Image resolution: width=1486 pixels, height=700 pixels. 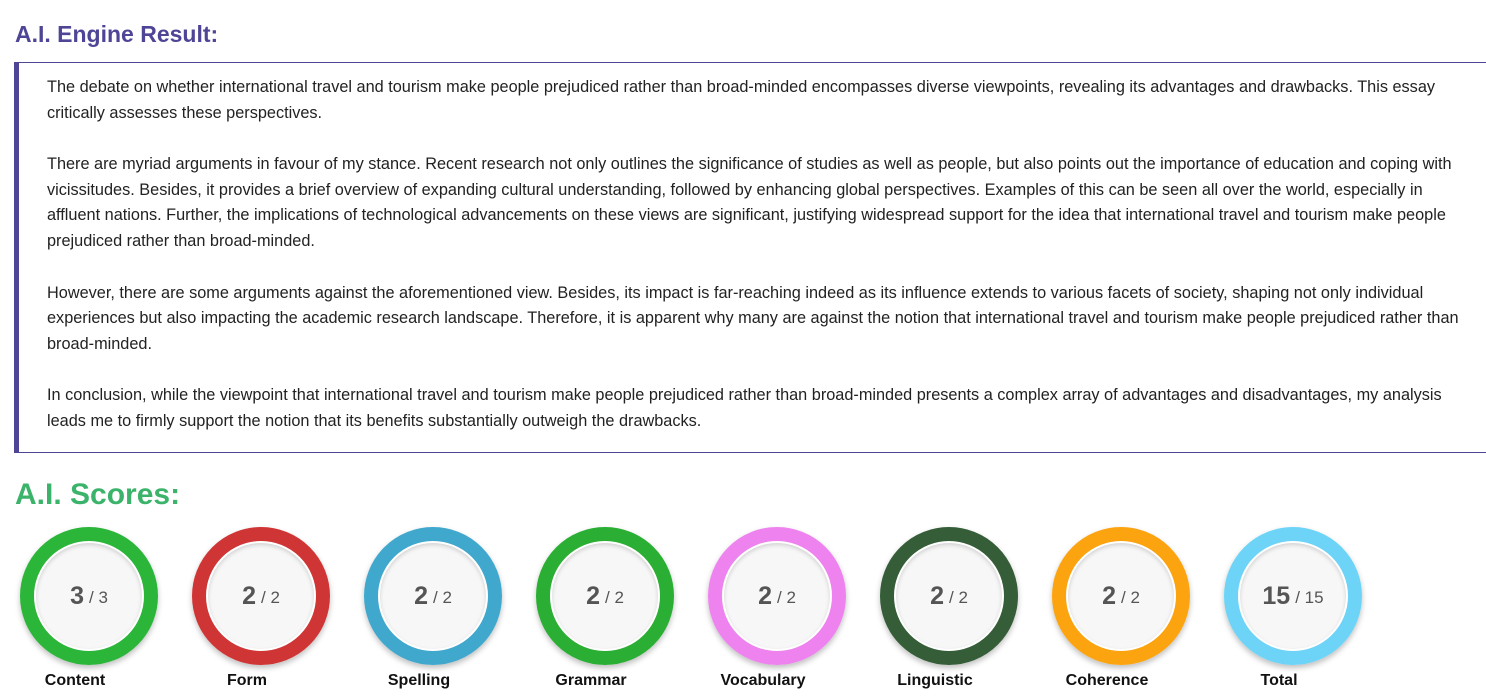 I want to click on score-value: 15, so click(x=1276, y=595).